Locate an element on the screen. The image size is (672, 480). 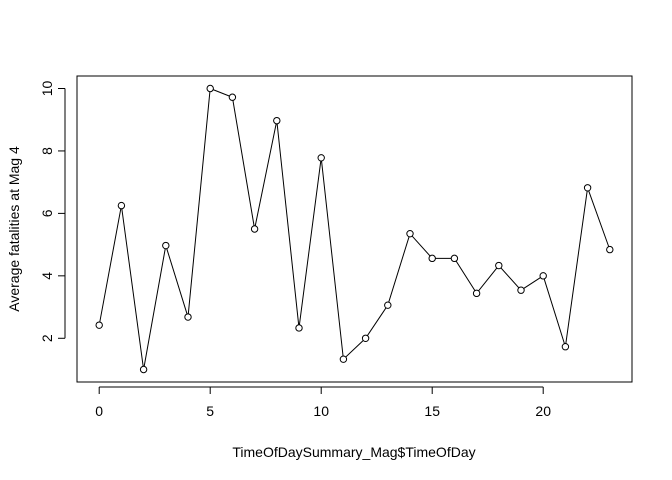
x-tick-label: 5 is located at coordinates (210, 411).